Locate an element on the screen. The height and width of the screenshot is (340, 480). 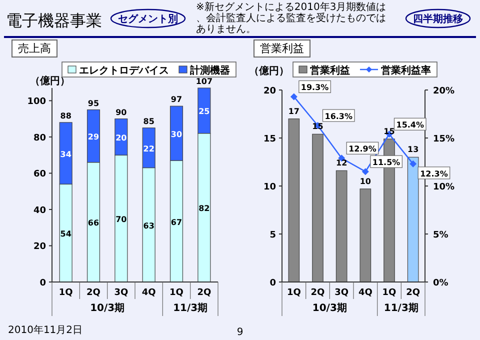
y-tick-label: 80 is located at coordinates (39, 138).